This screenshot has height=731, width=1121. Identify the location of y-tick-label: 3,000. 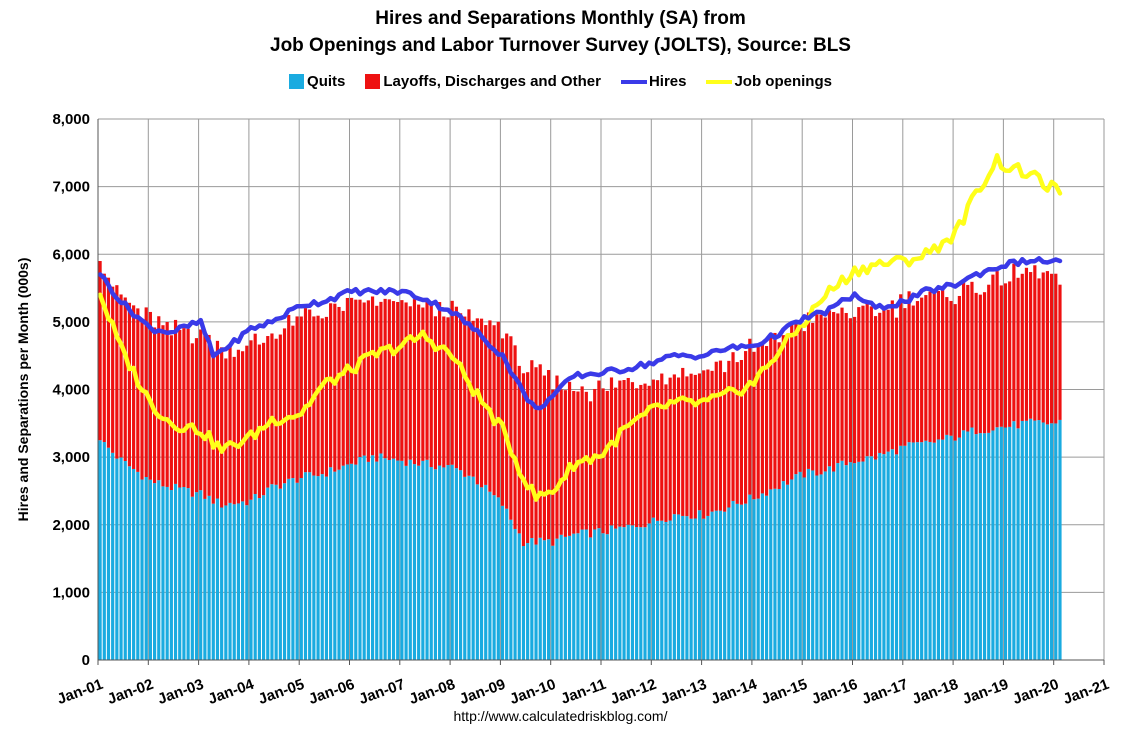
(71, 457).